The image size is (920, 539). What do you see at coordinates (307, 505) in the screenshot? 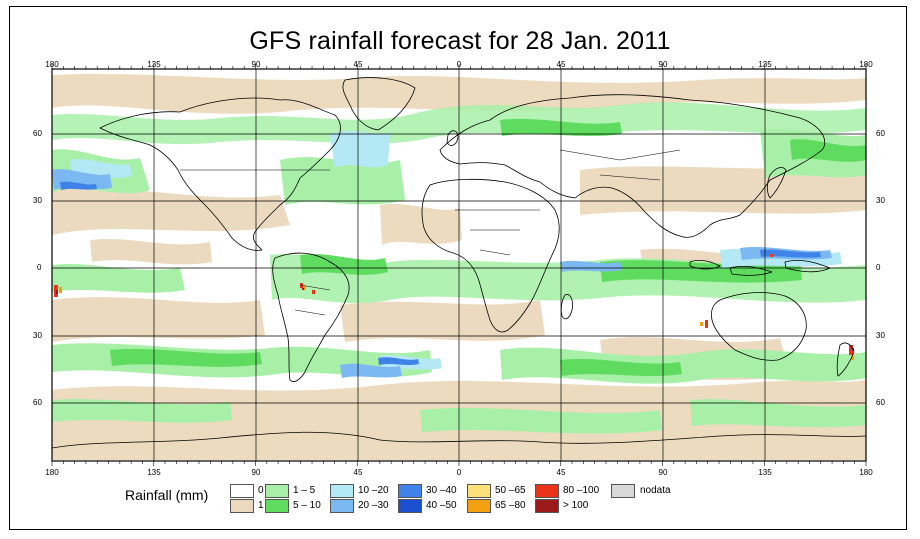
I see `legend-label: 5 – 10` at bounding box center [307, 505].